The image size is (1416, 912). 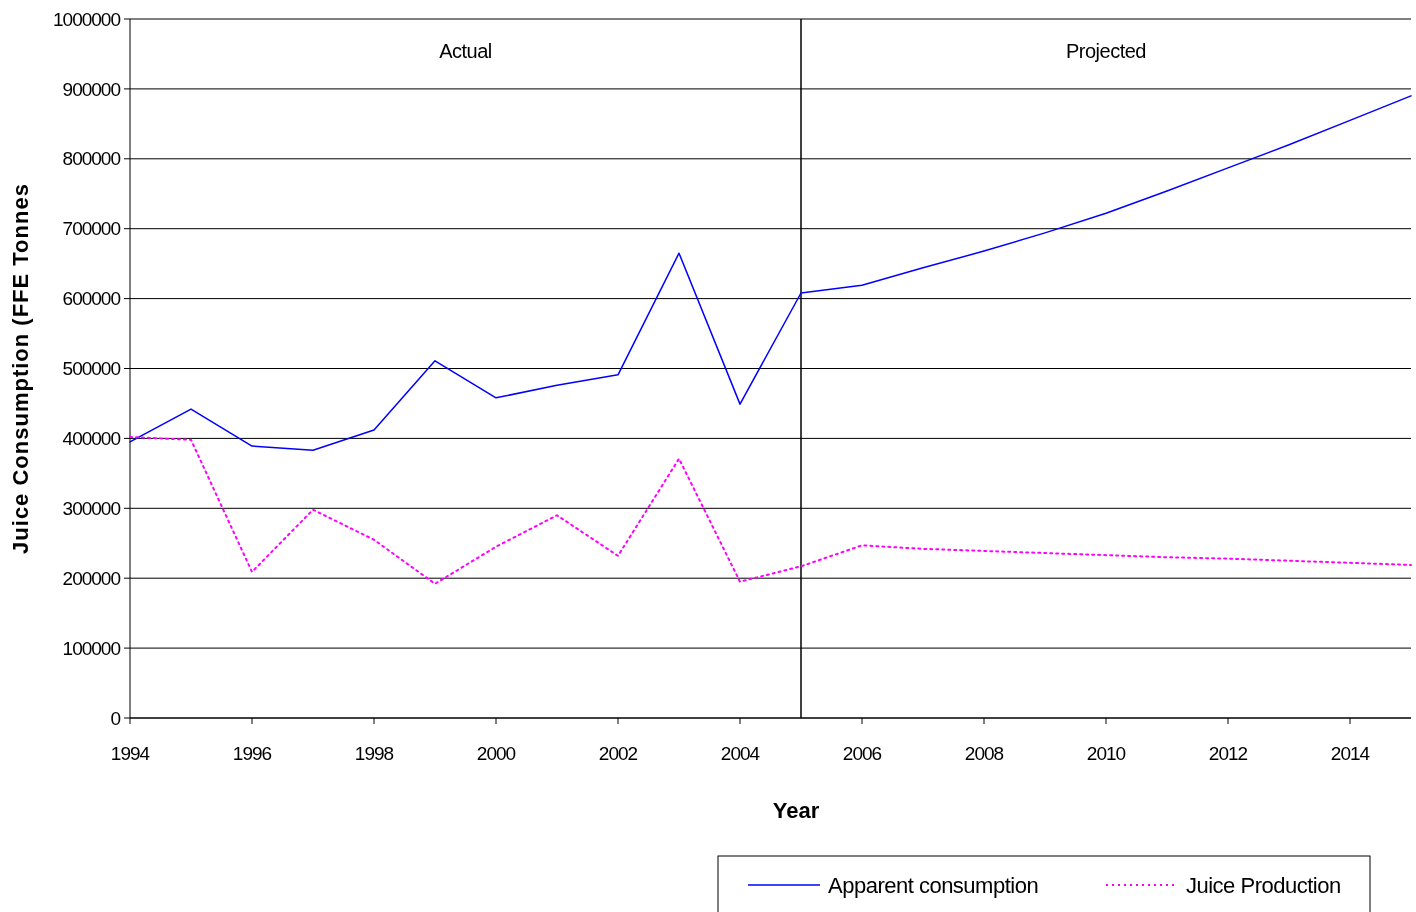 What do you see at coordinates (115, 718) in the screenshot?
I see `y-tick-label: 0` at bounding box center [115, 718].